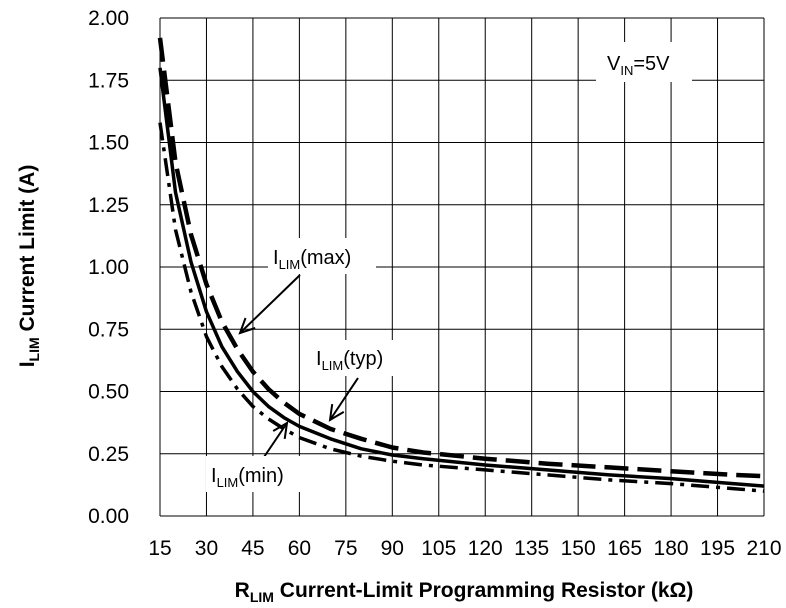 The height and width of the screenshot is (608, 786). What do you see at coordinates (298, 367) in the screenshot?
I see `annotation-arrows` at bounding box center [298, 367].